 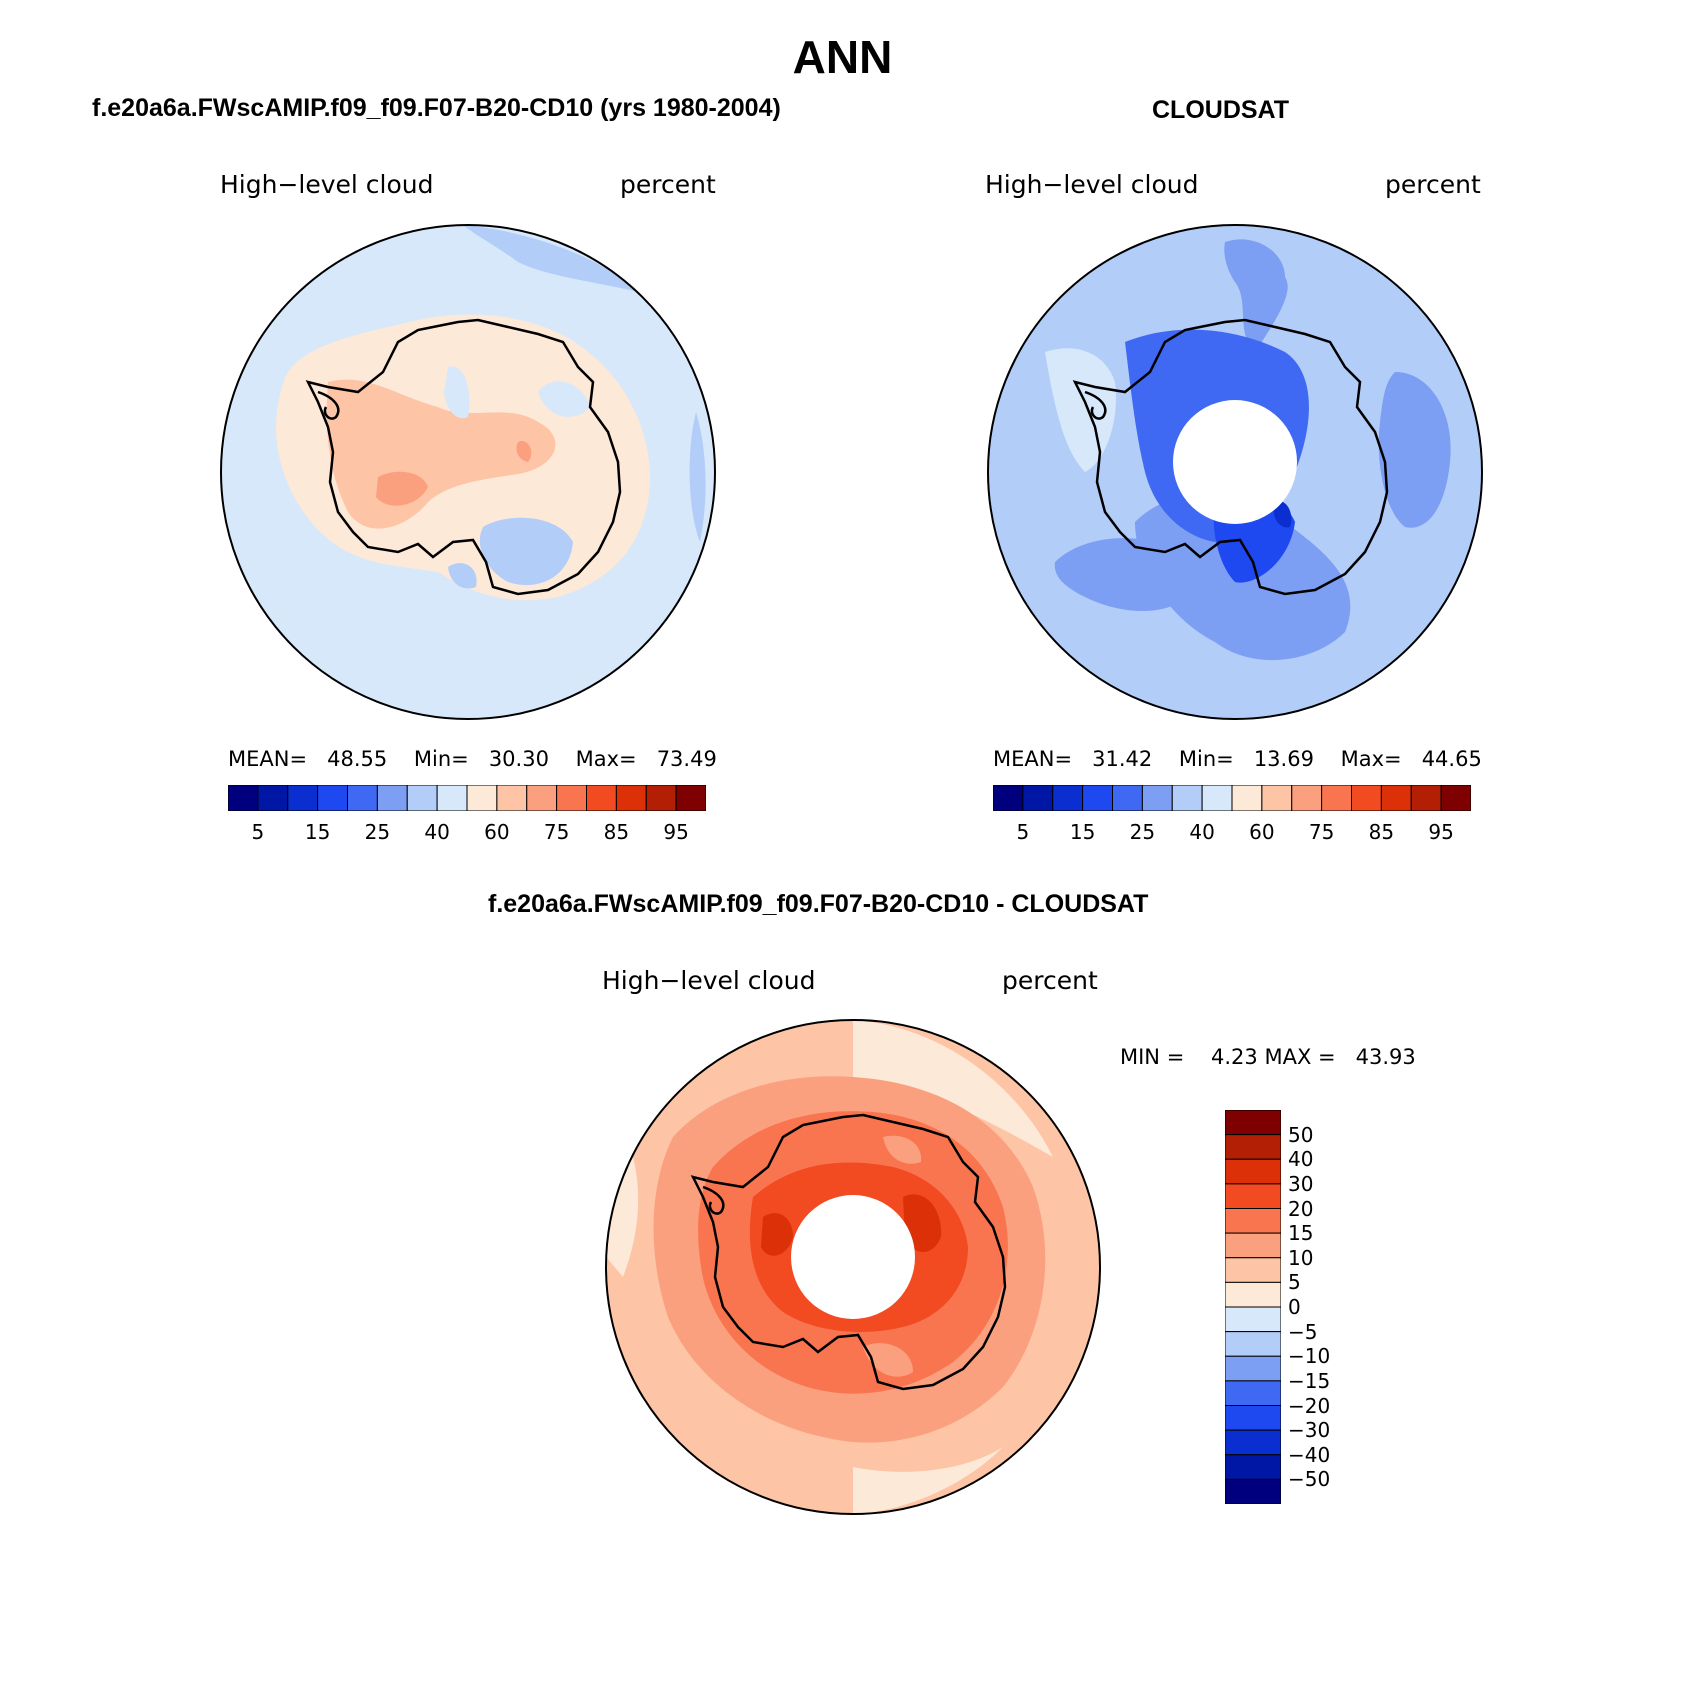 I want to click on colorbar-tick-label: 40, so click(x=437, y=832).